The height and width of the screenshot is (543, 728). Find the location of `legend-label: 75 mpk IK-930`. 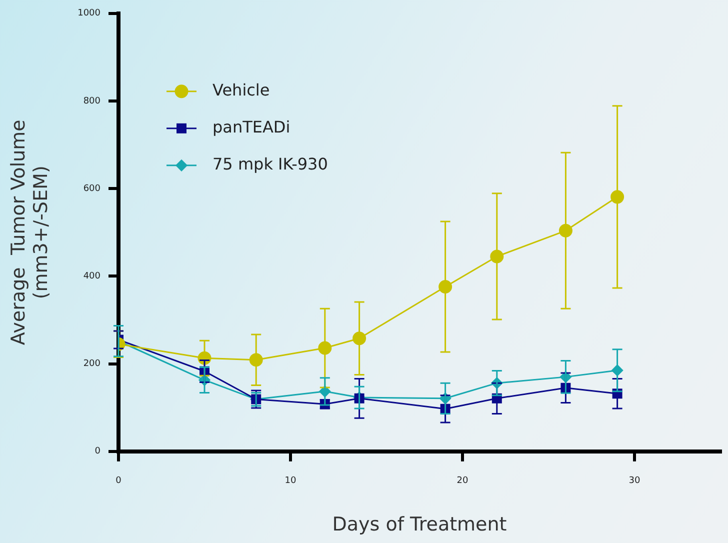

legend-label: 75 mpk IK-930 is located at coordinates (270, 164).